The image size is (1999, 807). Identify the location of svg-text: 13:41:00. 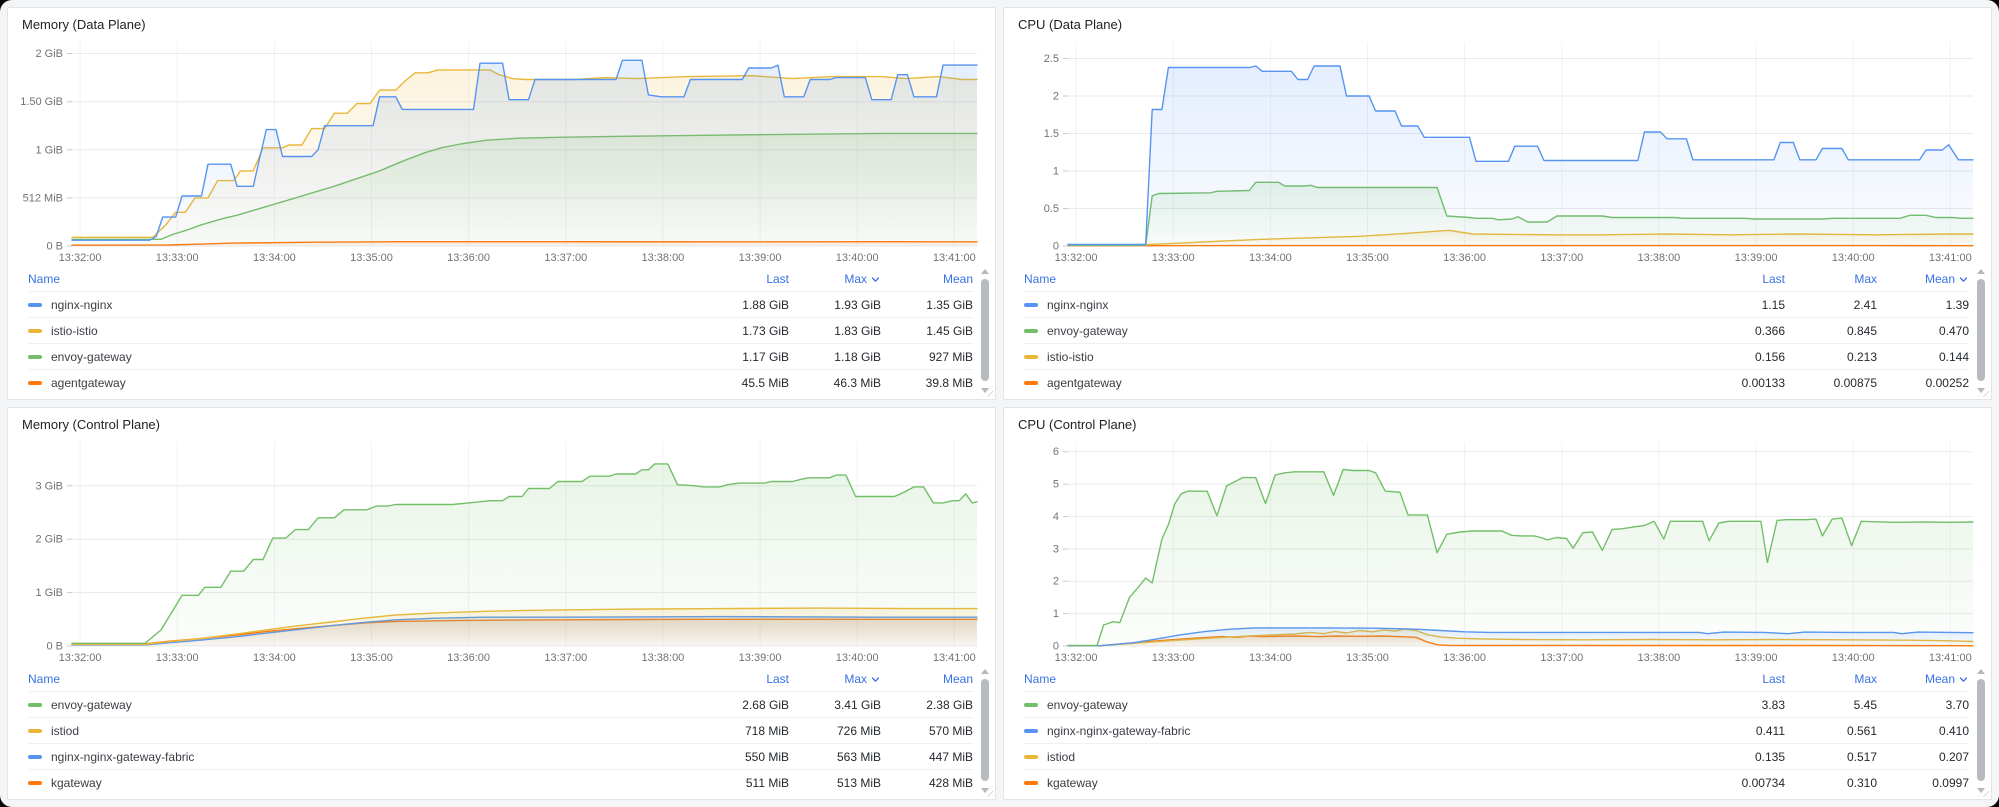
(1950, 258).